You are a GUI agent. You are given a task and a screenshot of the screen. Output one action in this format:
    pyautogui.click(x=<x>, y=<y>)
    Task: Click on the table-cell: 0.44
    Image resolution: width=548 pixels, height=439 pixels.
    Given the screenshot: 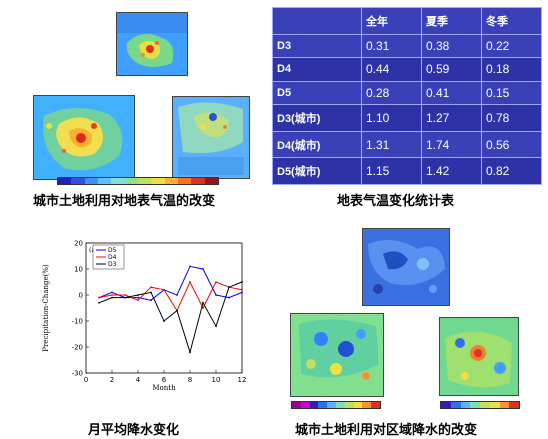 What is the action you would take?
    pyautogui.click(x=391, y=69)
    